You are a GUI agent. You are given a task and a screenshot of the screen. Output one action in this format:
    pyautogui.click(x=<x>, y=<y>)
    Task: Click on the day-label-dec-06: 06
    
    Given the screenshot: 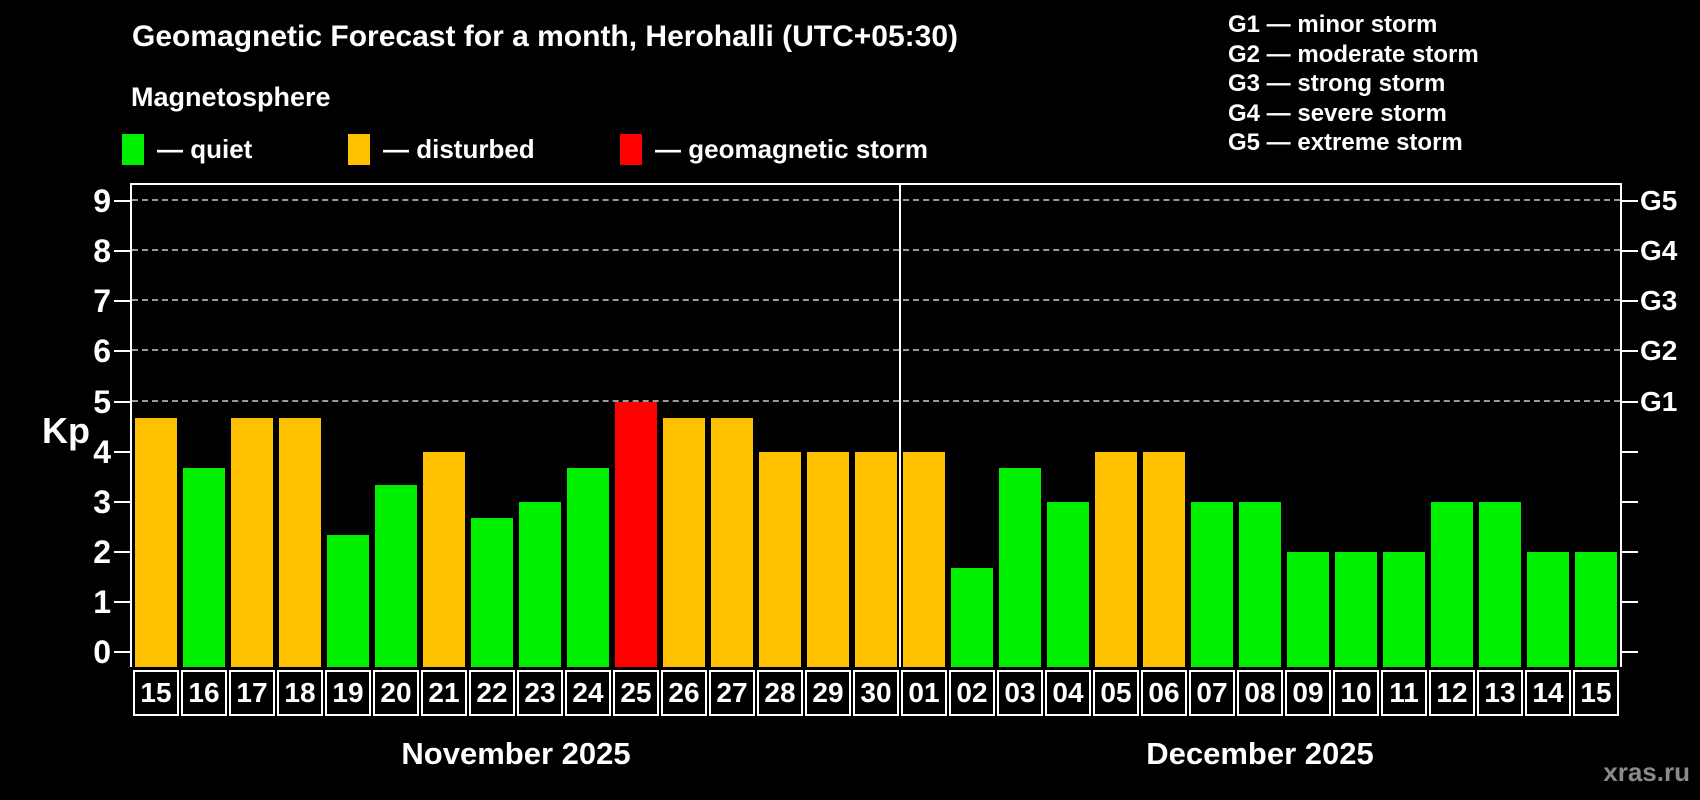 What is the action you would take?
    pyautogui.click(x=1164, y=693)
    